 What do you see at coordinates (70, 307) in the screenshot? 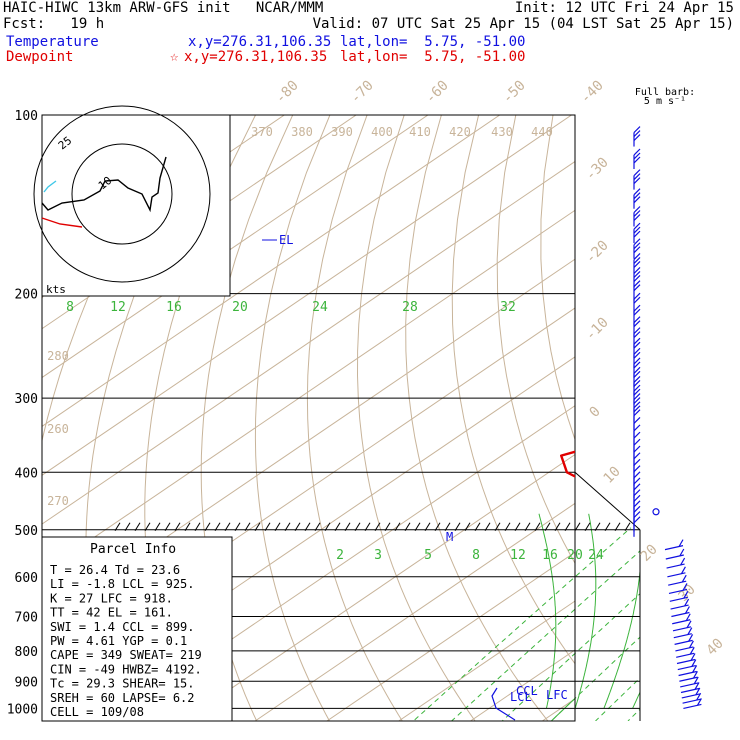
I see `mixing-ratio-label: 8` at bounding box center [70, 307].